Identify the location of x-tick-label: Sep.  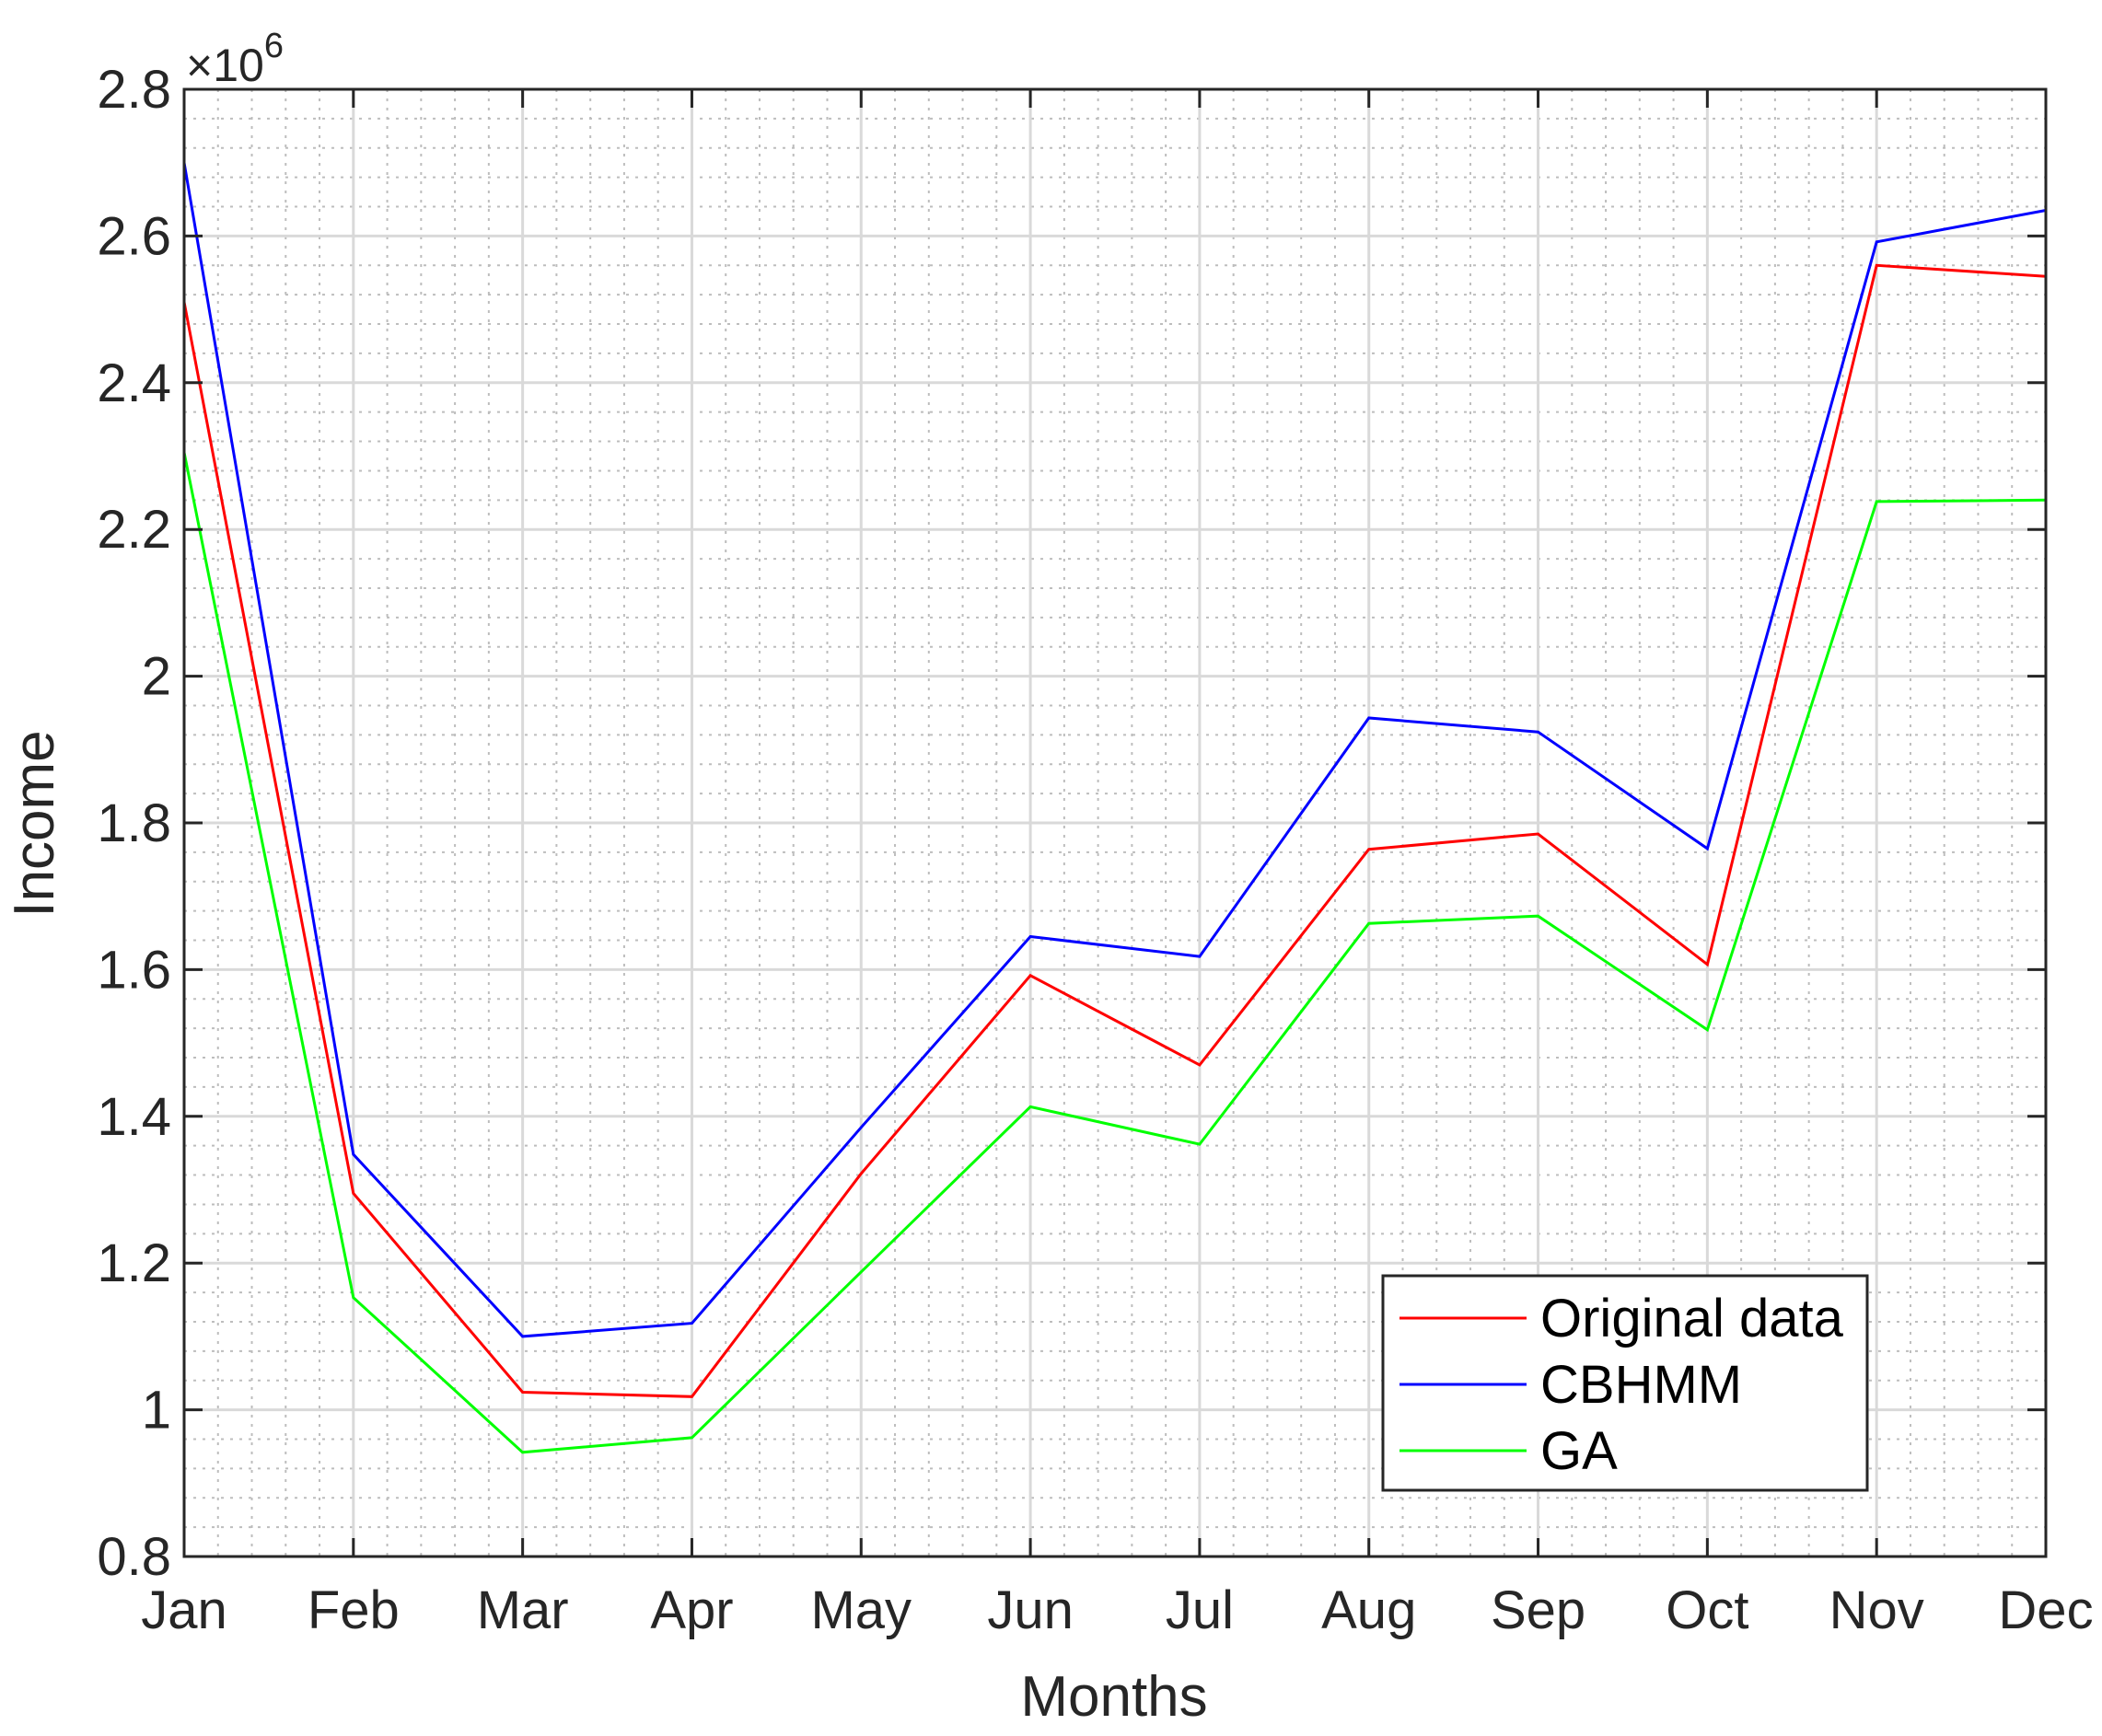
(1538, 1610).